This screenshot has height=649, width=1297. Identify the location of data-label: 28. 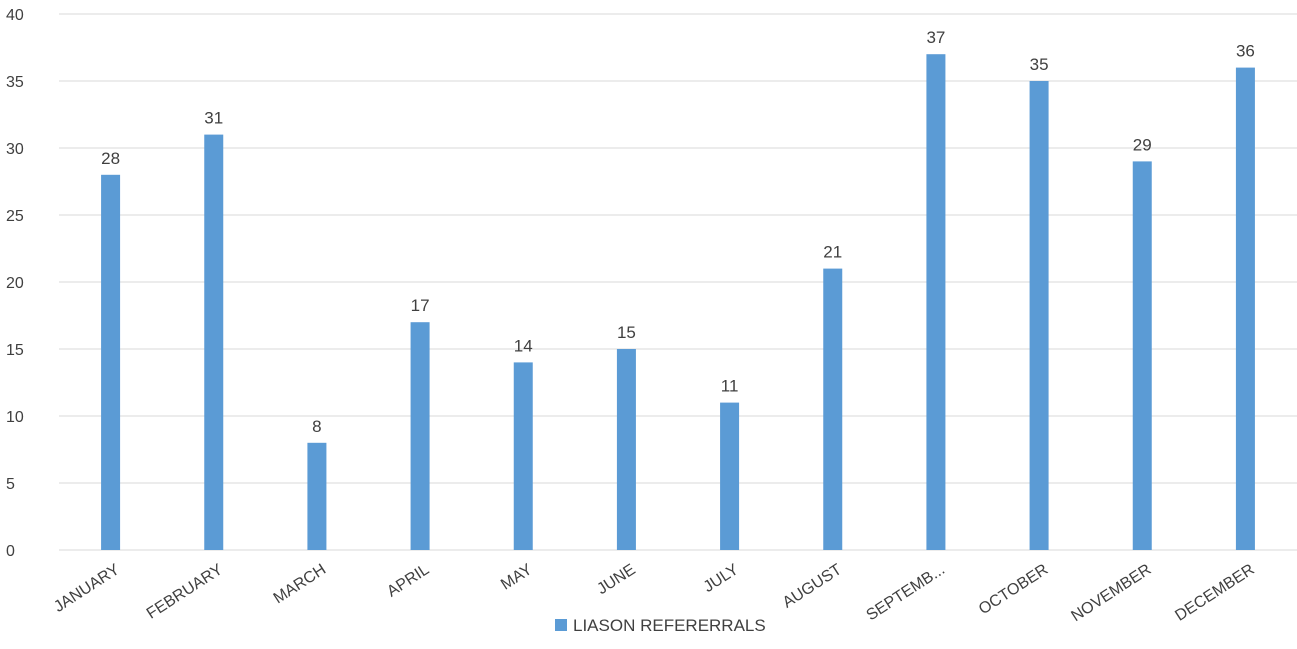
(110, 158).